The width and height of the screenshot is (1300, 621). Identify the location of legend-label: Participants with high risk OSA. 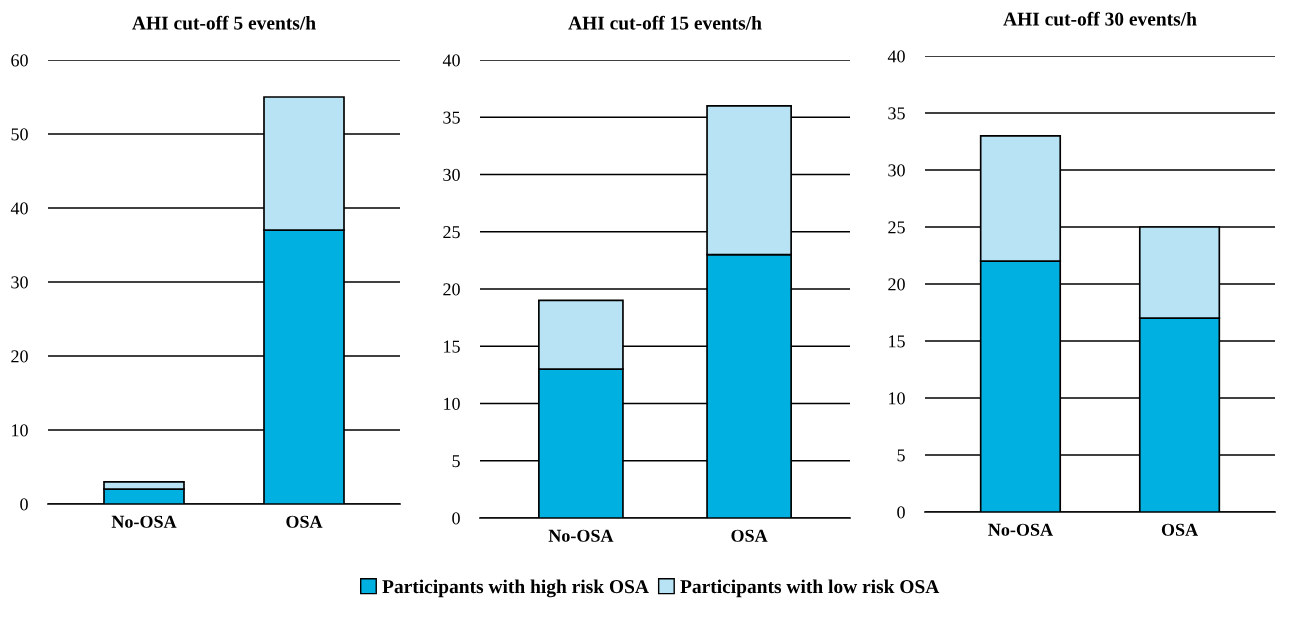
(515, 588).